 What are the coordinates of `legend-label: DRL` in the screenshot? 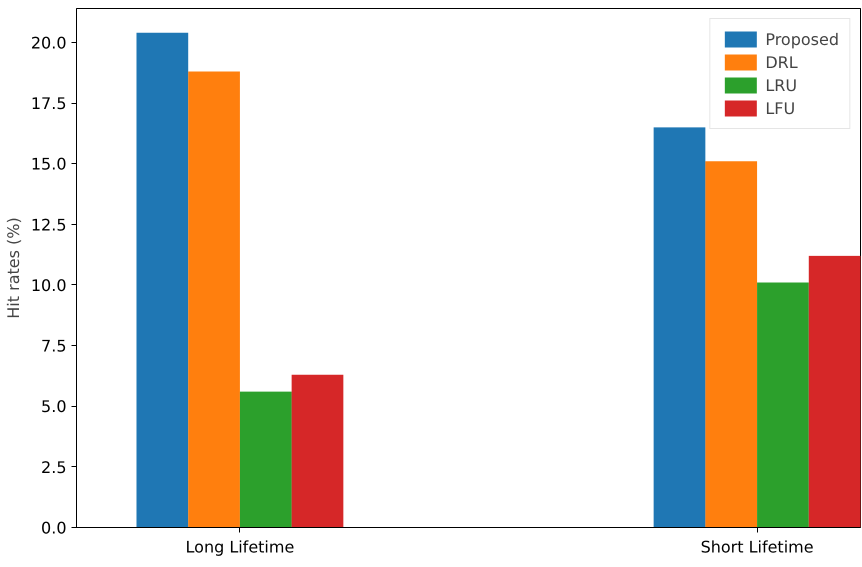 It's located at (781, 62).